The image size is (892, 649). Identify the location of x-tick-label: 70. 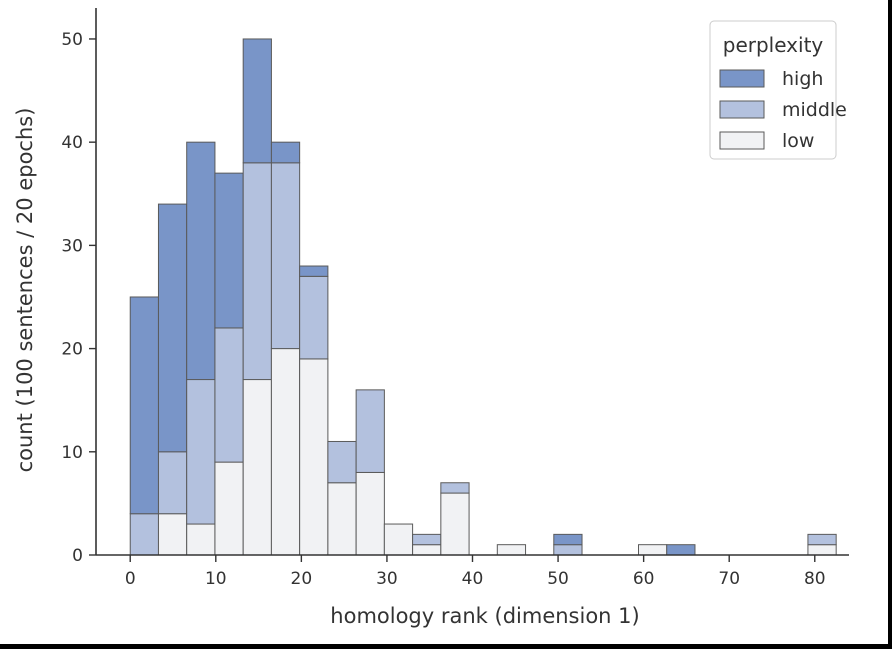
(729, 579).